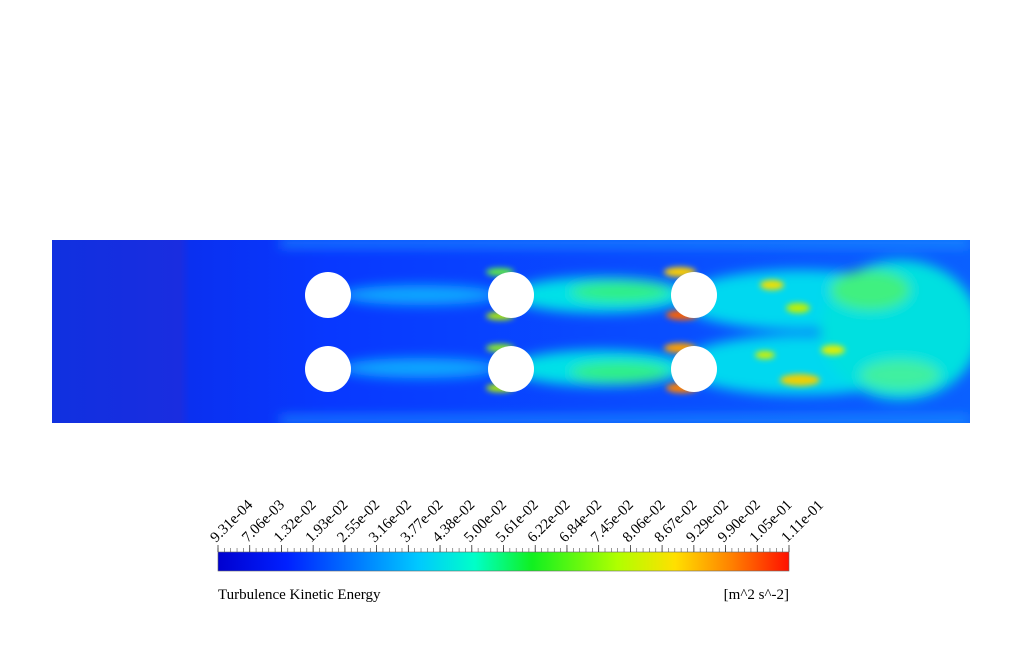 The image size is (1022, 664). I want to click on colorbar-title: Turbulence Kinetic Energy, so click(299, 595).